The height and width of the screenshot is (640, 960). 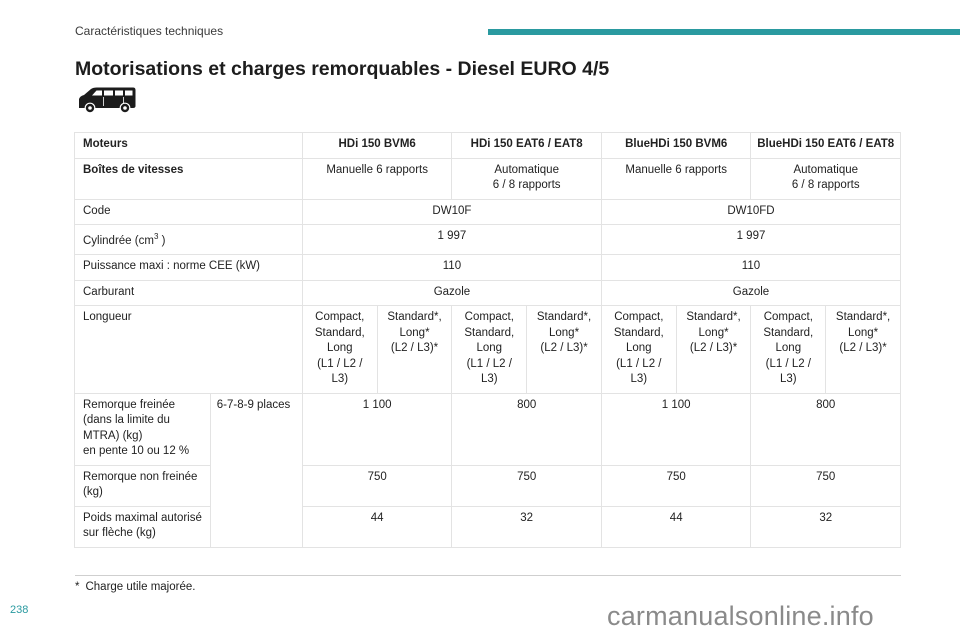 What do you see at coordinates (77, 587) in the screenshot?
I see `footnote-mark: *` at bounding box center [77, 587].